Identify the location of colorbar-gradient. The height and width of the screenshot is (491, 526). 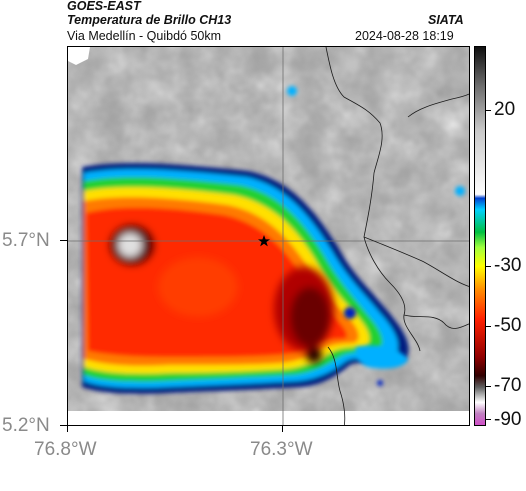
(480, 236).